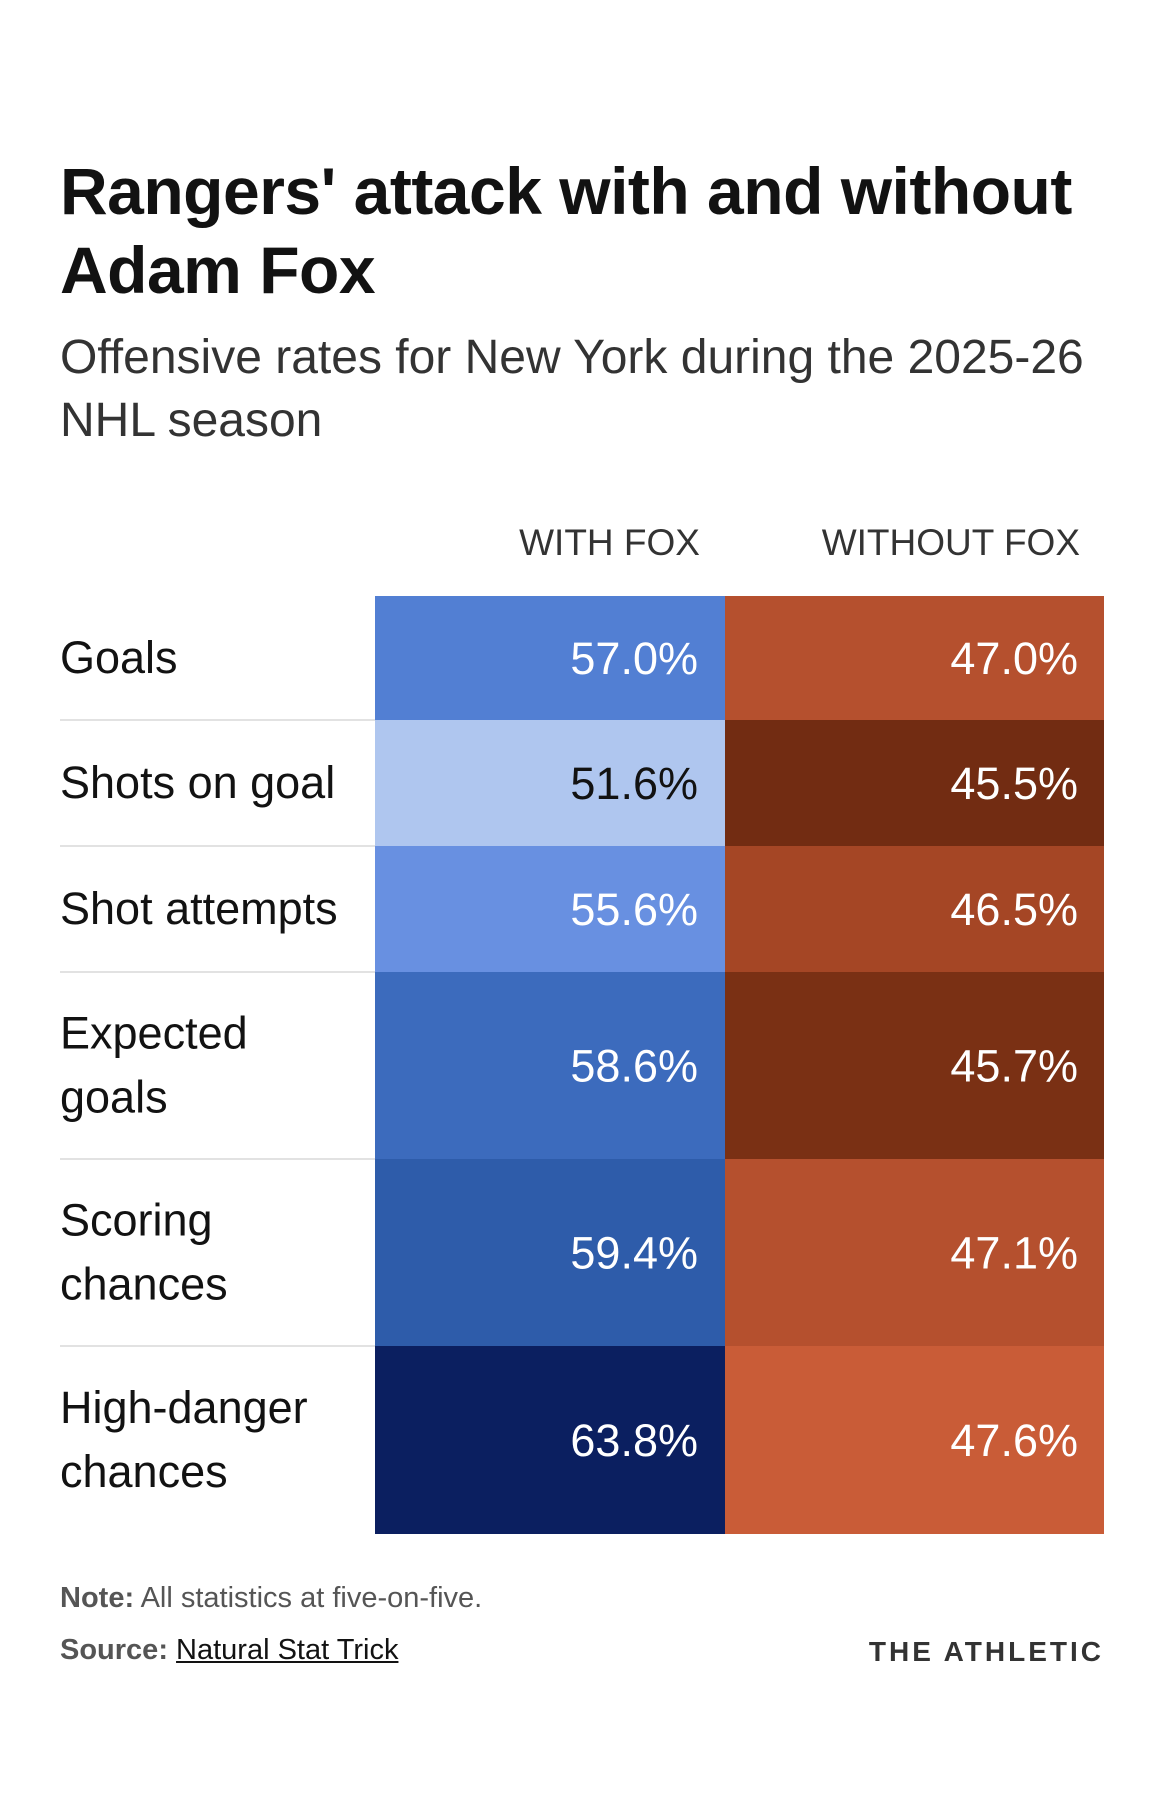  I want to click on value-with-fox: 57.0%, so click(634, 658).